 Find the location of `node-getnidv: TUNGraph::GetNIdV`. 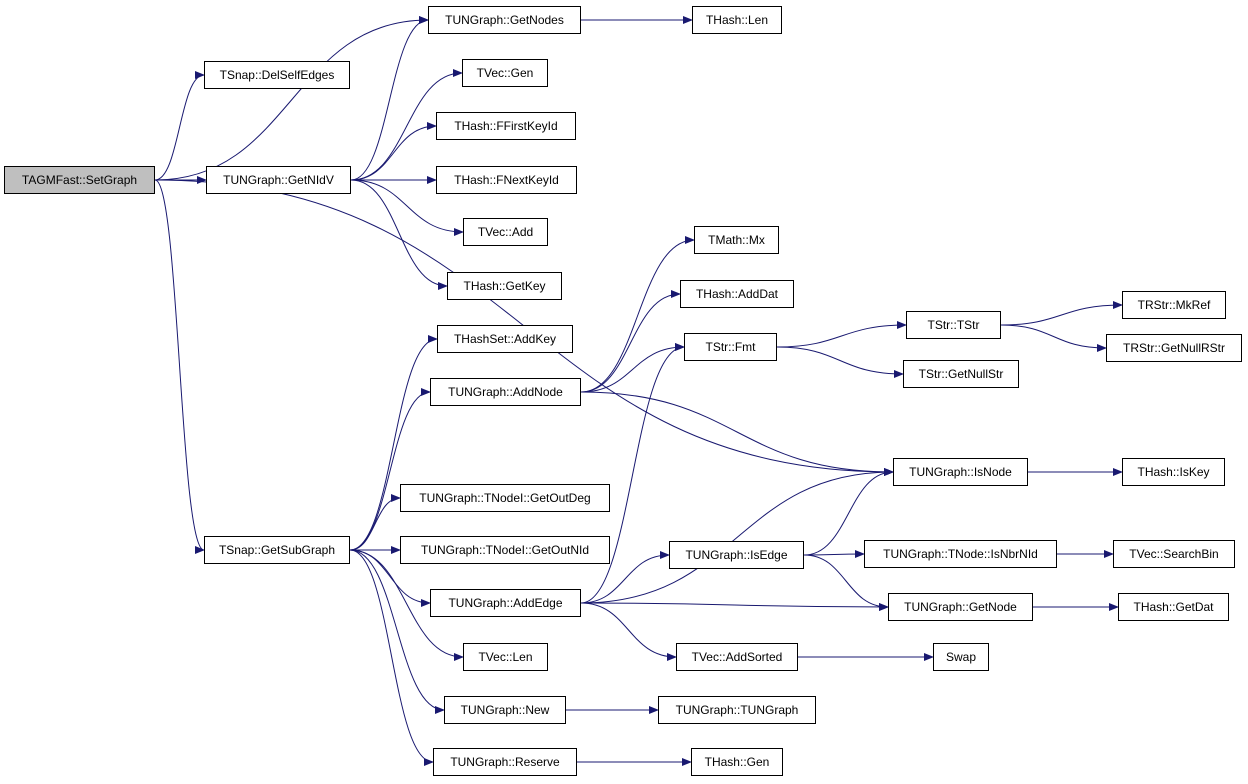

node-getnidv: TUNGraph::GetNIdV is located at coordinates (278, 180).